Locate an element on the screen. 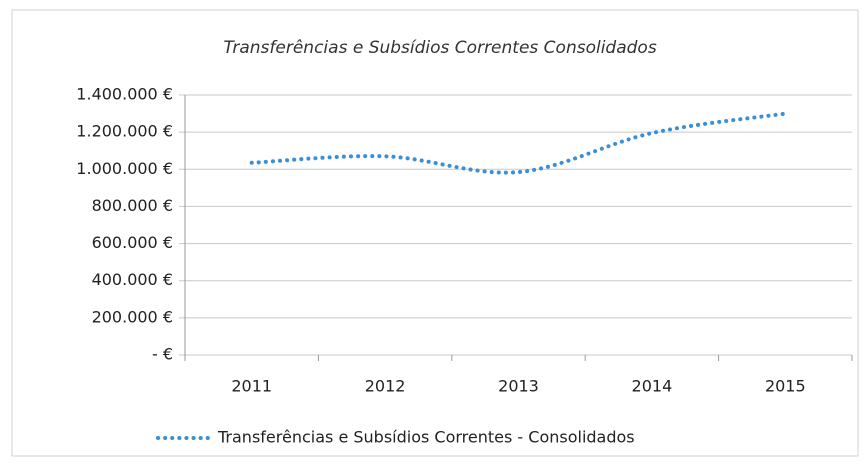  x-tick-label: 2014 is located at coordinates (652, 386).